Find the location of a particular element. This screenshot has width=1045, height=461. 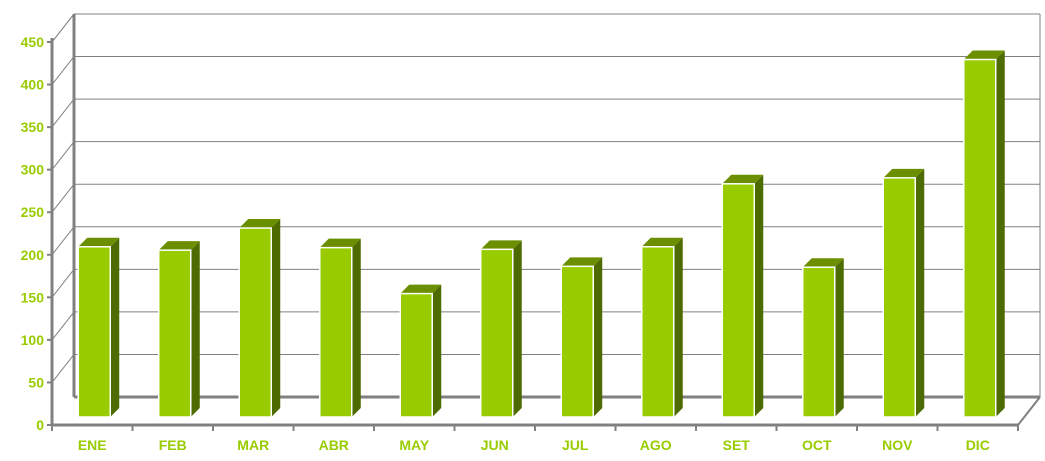

y-tick-label: 300 is located at coordinates (33, 170).